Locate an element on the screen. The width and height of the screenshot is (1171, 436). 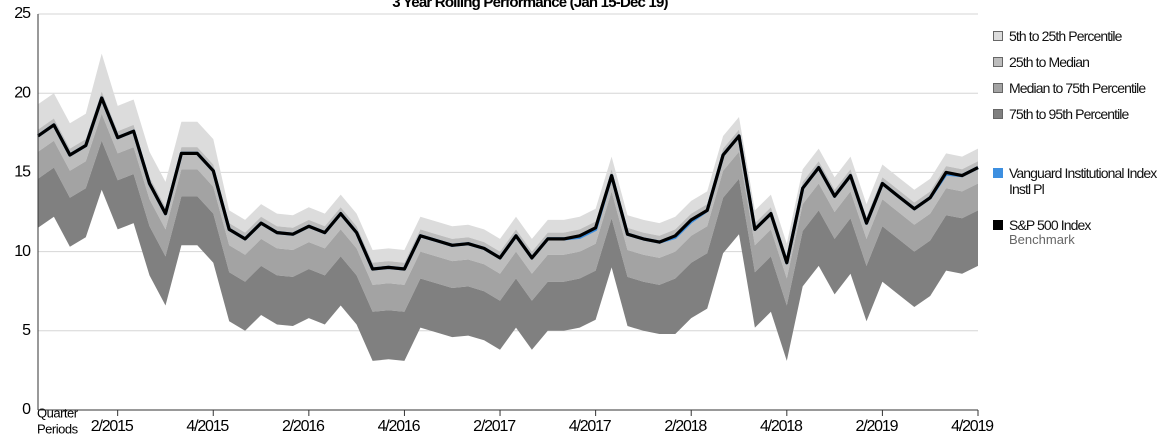
legend-label: Vanguard Institutional Index Instl Pl is located at coordinates (1084, 181).